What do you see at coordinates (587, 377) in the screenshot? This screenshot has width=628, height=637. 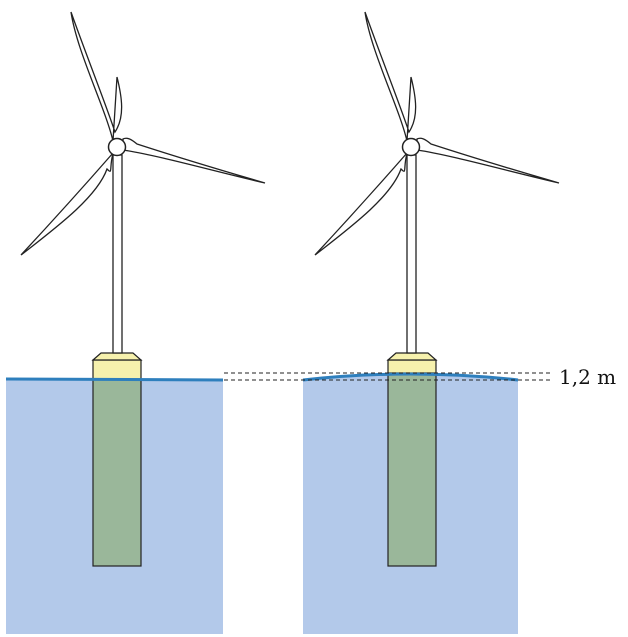 I see `height-difference-label: 1,2 m` at bounding box center [587, 377].